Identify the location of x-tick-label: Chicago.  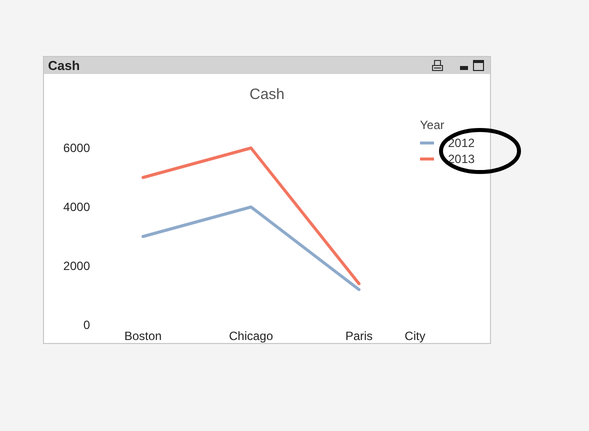
(251, 336).